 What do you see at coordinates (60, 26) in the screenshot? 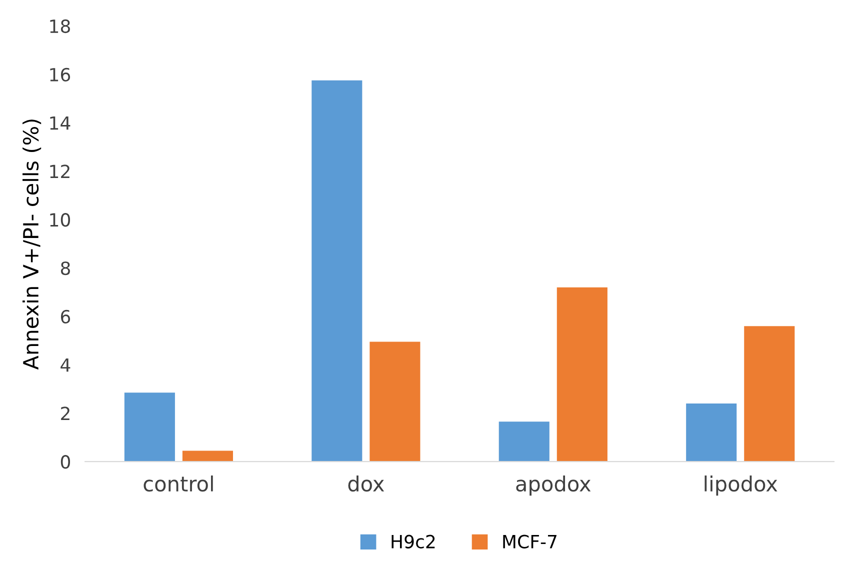
I see `y-tick-label: 18` at bounding box center [60, 26].